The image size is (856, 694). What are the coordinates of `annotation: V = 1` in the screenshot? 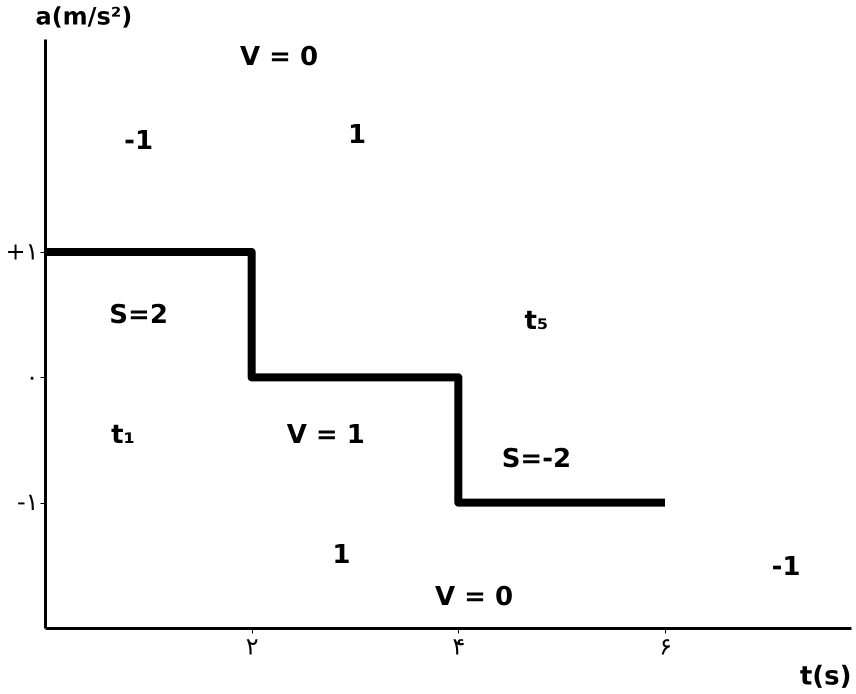 It's located at (325, 435).